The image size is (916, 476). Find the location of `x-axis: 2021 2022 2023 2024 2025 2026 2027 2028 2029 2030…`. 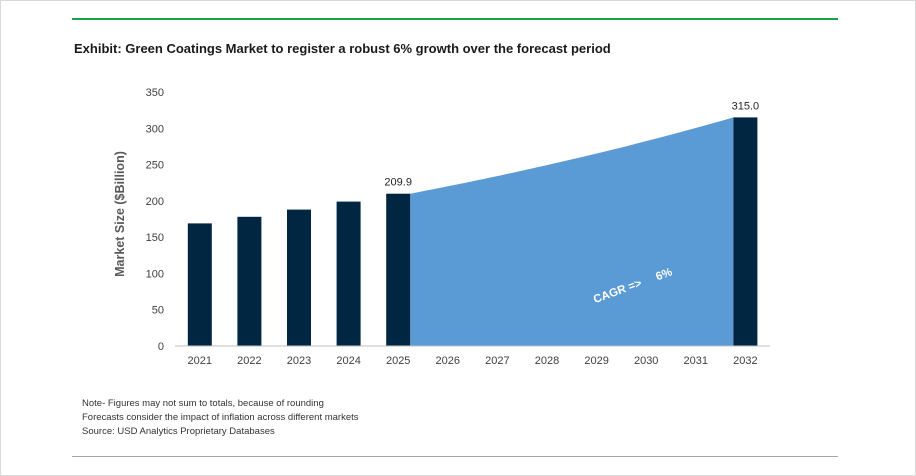

x-axis: 2021 2022 2023 2024 2025 2026 2027 2028 2029 2030… is located at coordinates (473, 356).